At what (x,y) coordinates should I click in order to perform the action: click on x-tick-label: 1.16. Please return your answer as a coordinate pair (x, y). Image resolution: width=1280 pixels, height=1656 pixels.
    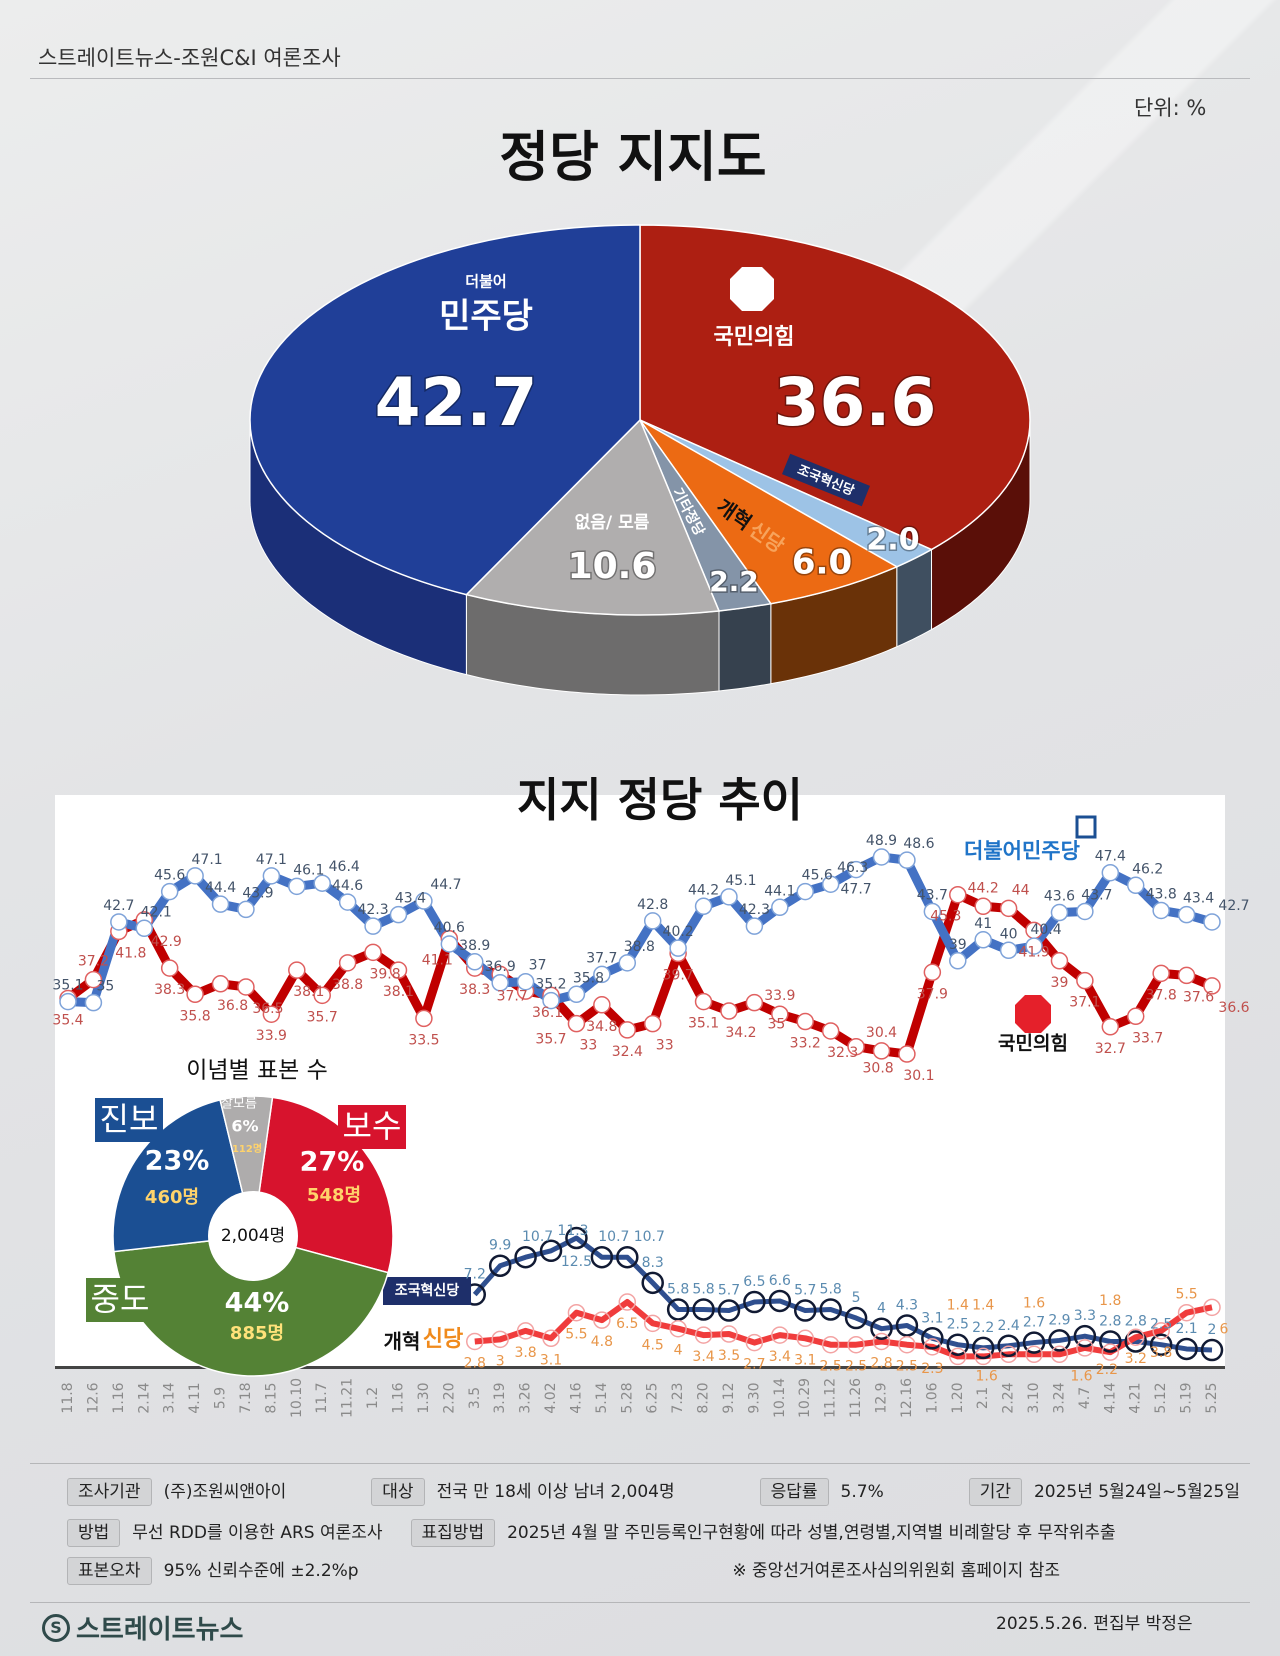
    Looking at the image, I should click on (398, 1397).